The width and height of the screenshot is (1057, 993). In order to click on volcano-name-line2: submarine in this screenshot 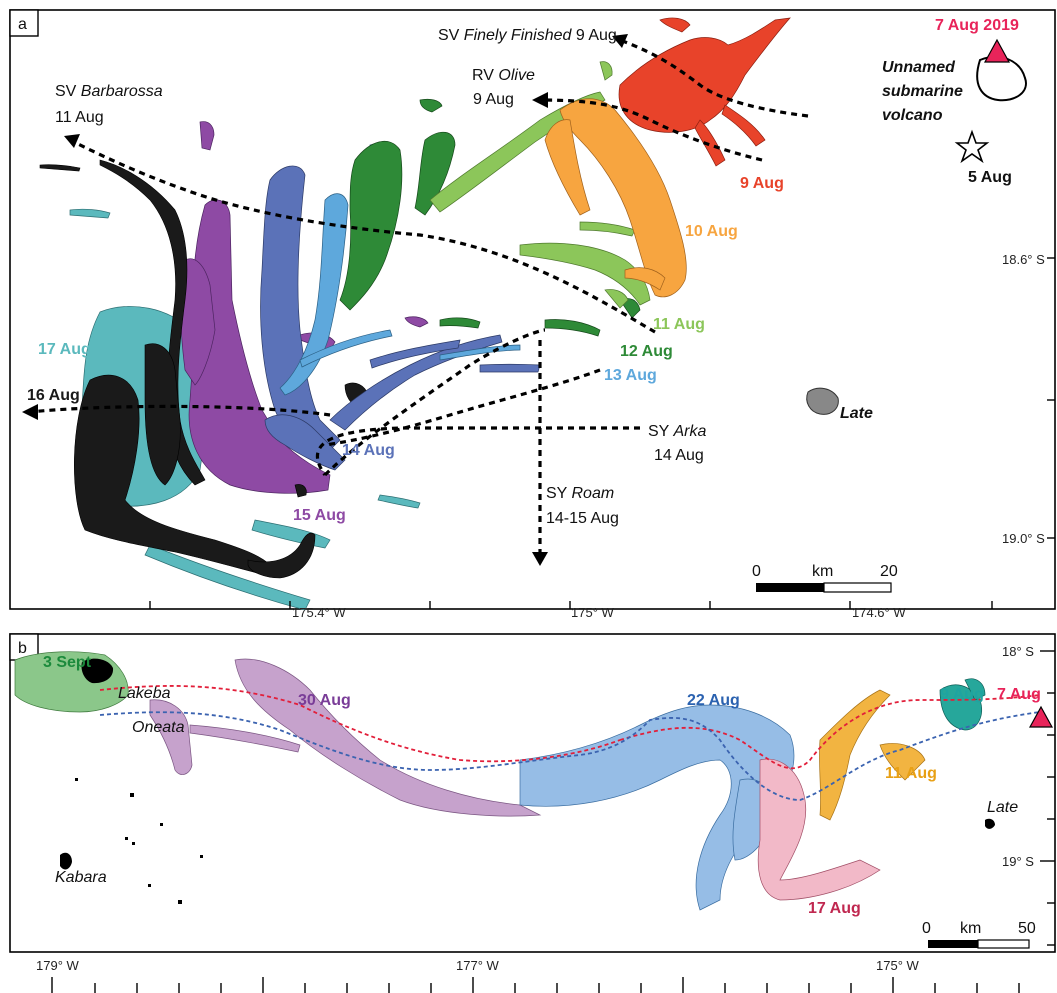, I will do `click(922, 91)`.